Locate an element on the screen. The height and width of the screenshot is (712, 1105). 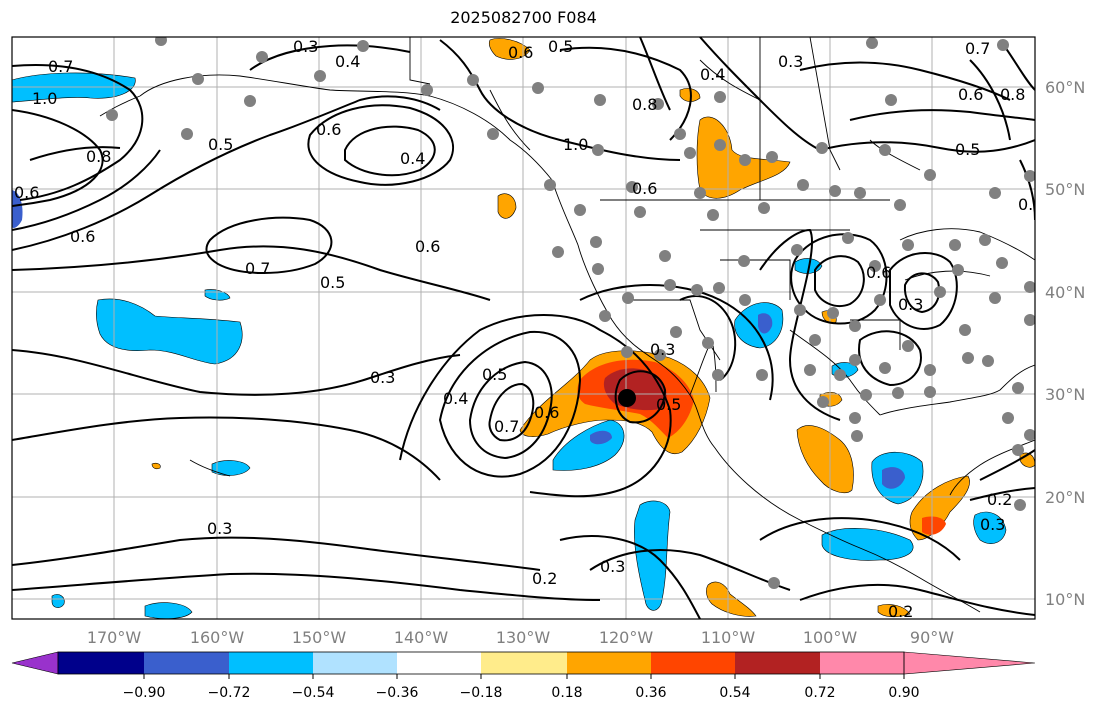
map-title: 2025082700 F084 is located at coordinates (523, 17).